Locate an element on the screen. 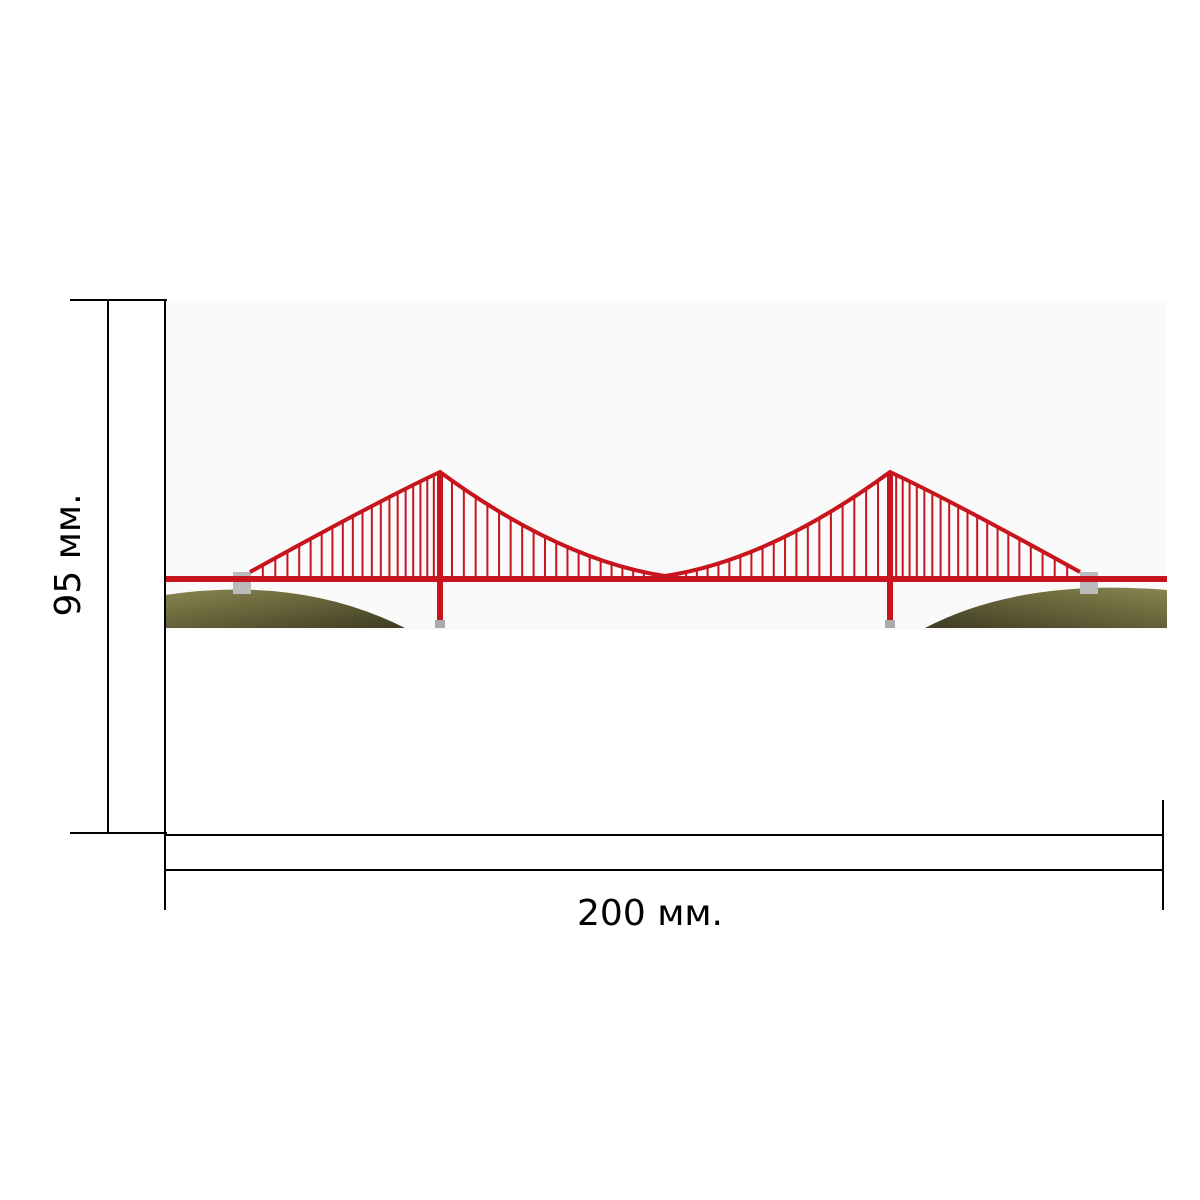 Image resolution: width=1200 pixels, height=1200 pixels. right-hill is located at coordinates (1046, 607).